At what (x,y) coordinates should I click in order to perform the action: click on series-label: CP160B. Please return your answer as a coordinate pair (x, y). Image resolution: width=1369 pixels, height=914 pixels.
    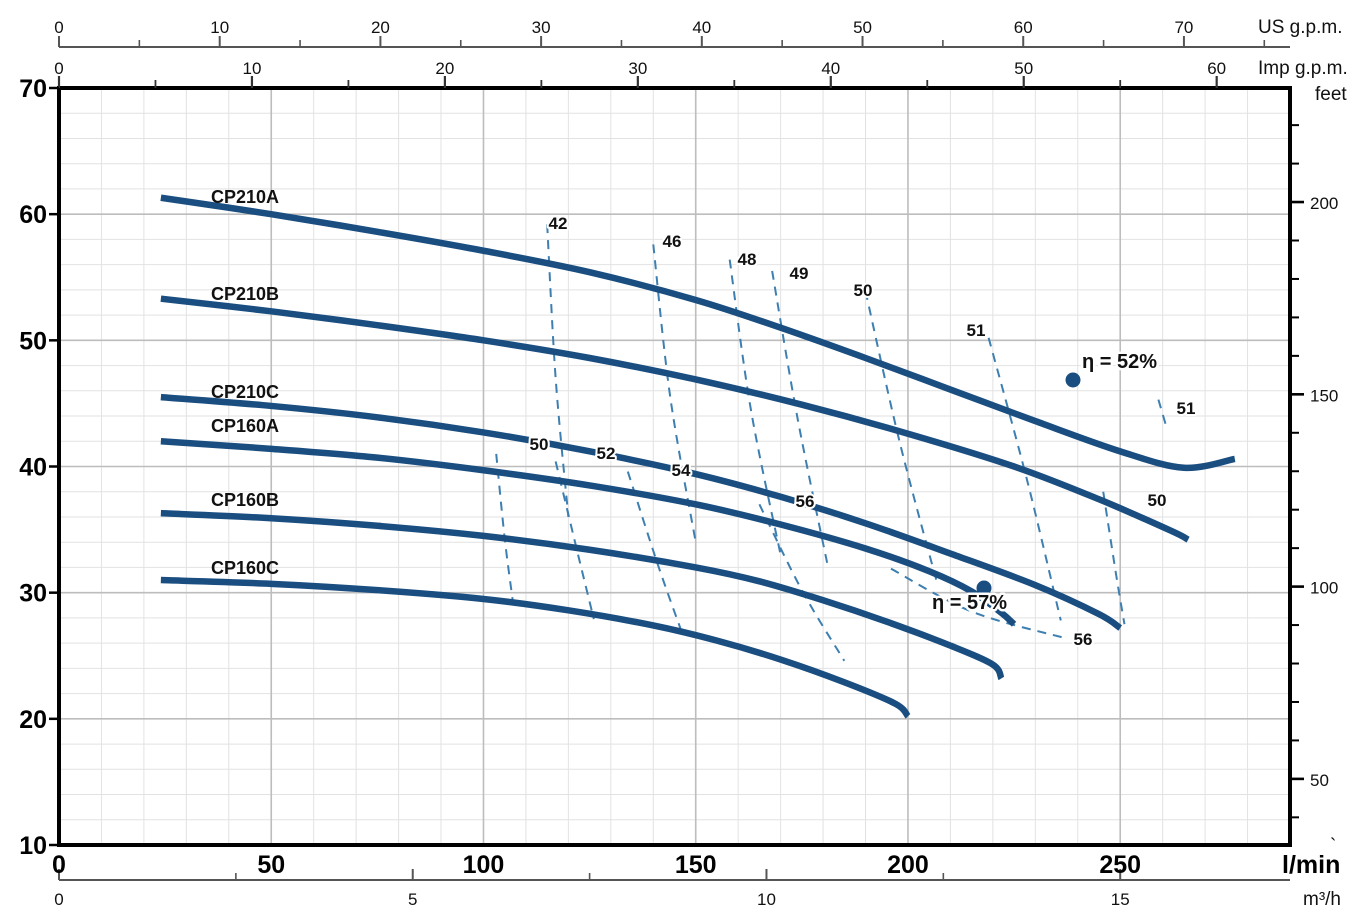
    Looking at the image, I should click on (245, 500).